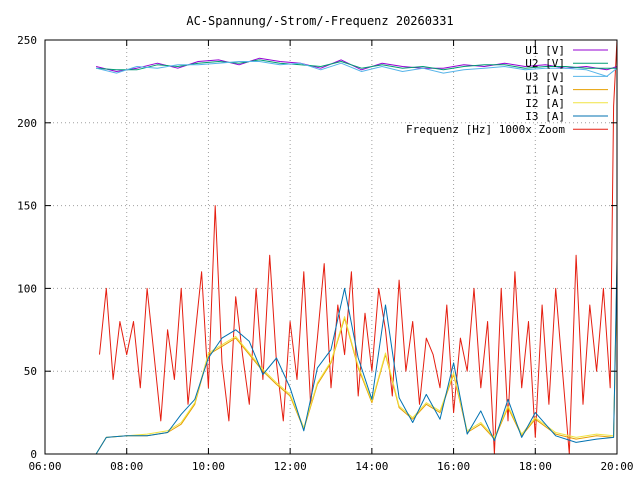 The width and height of the screenshot is (640, 480). Describe the element at coordinates (290, 466) in the screenshot. I see `x-tick-label: 12:00` at that location.